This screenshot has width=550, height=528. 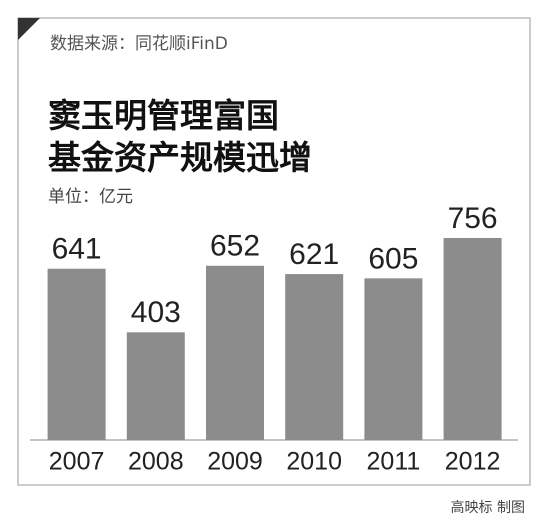 What do you see at coordinates (163, 115) in the screenshot?
I see `chart-title: 窦玉明管理富国` at bounding box center [163, 115].